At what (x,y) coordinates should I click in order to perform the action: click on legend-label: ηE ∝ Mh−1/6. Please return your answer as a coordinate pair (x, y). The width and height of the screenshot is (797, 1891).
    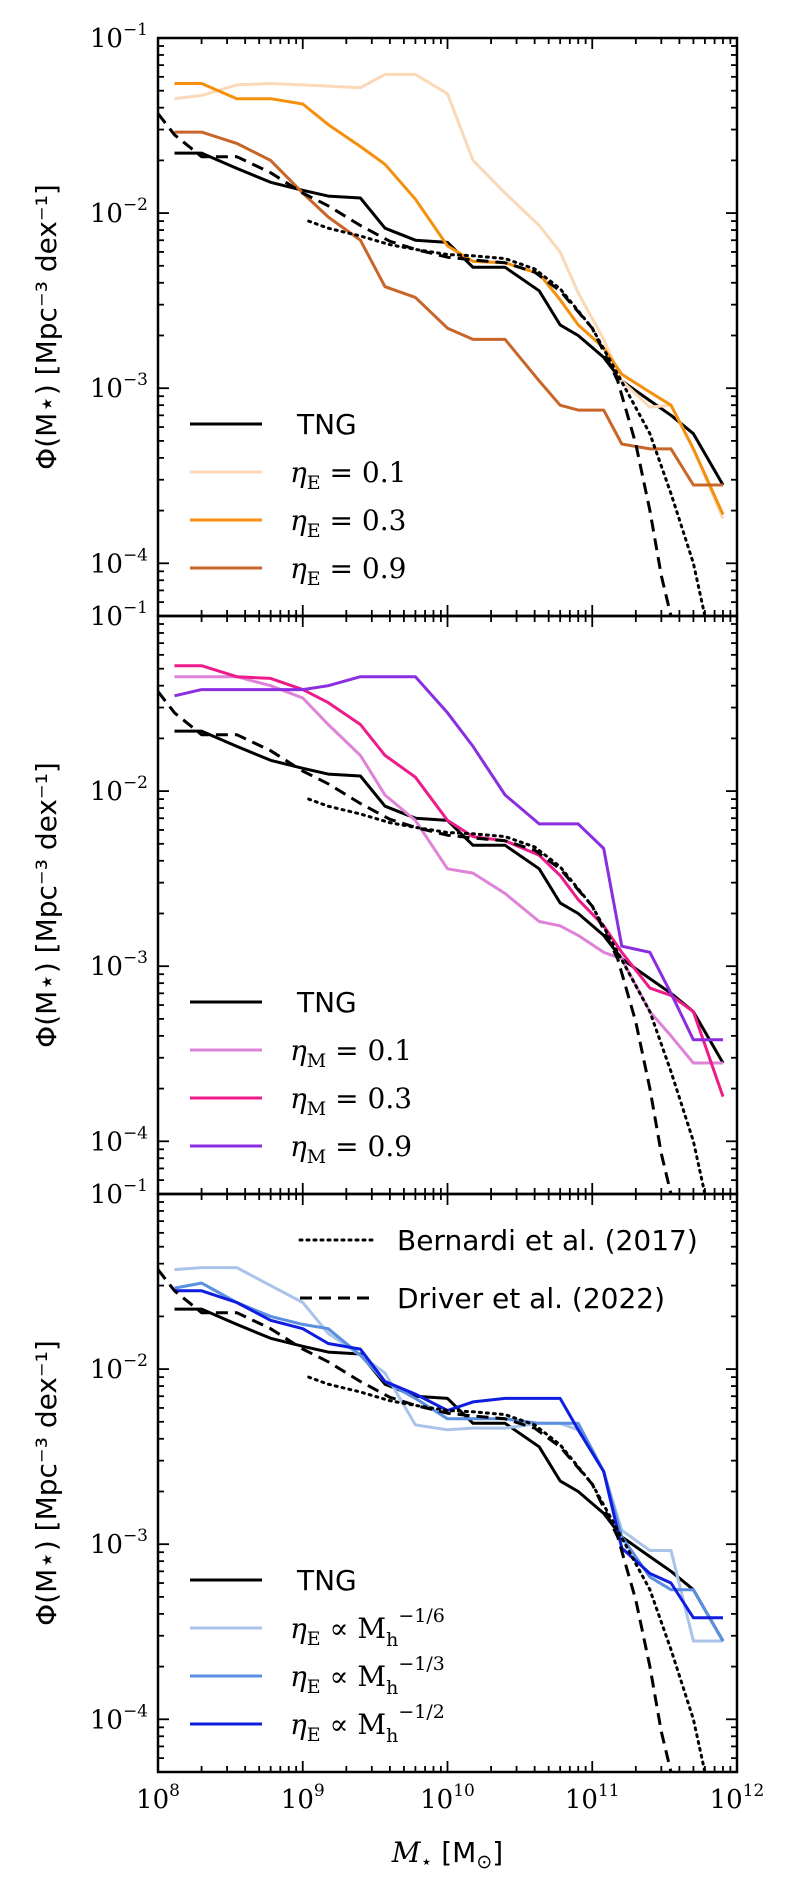
    Looking at the image, I should click on (367, 1628).